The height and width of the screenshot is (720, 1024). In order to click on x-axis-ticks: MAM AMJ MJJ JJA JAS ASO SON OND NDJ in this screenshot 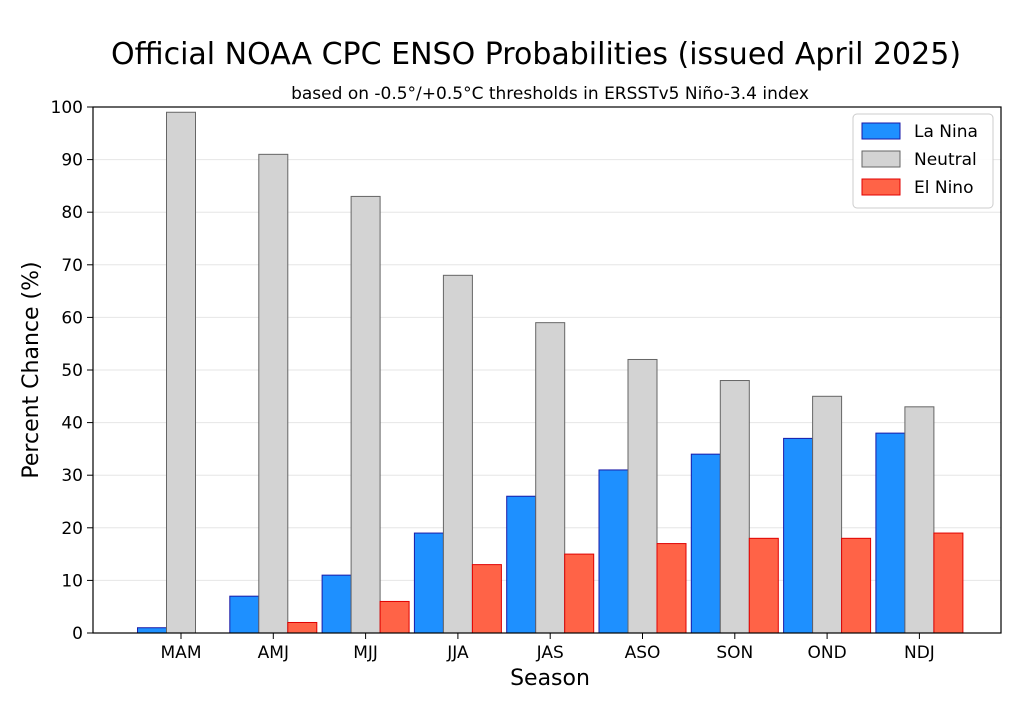, I will do `click(548, 648)`.